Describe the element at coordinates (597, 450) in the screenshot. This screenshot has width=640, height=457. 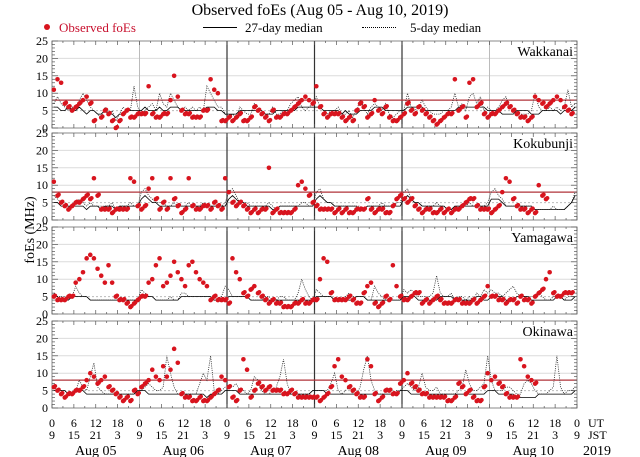
I see `year-label: 2019` at that location.